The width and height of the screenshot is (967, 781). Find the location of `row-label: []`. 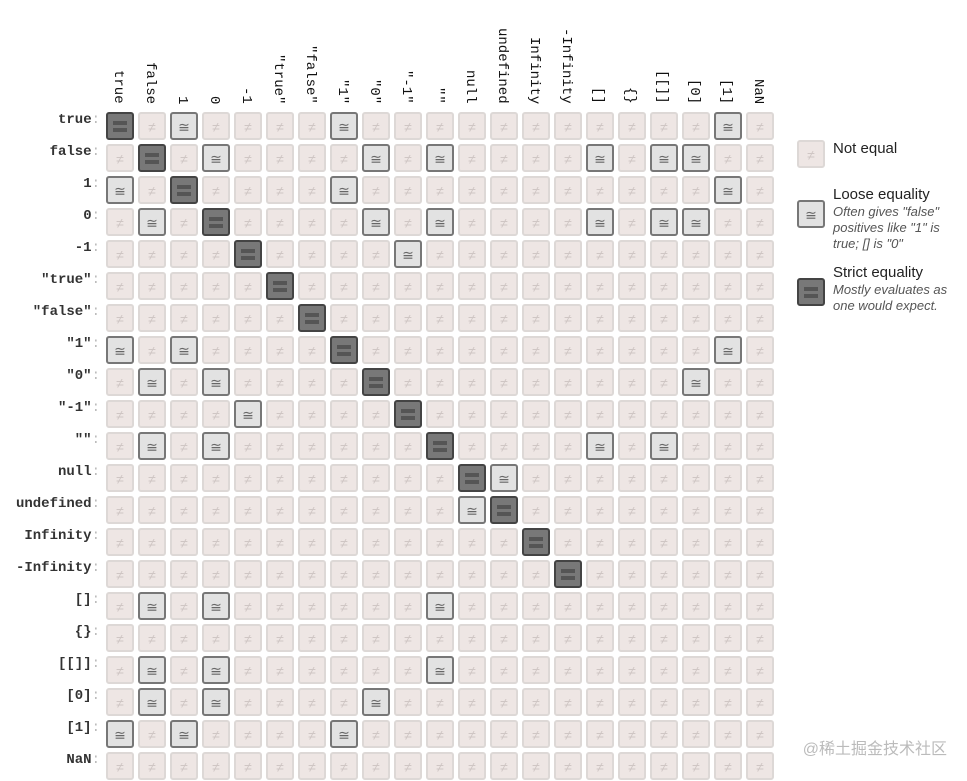

row-label: [] is located at coordinates (83, 600).